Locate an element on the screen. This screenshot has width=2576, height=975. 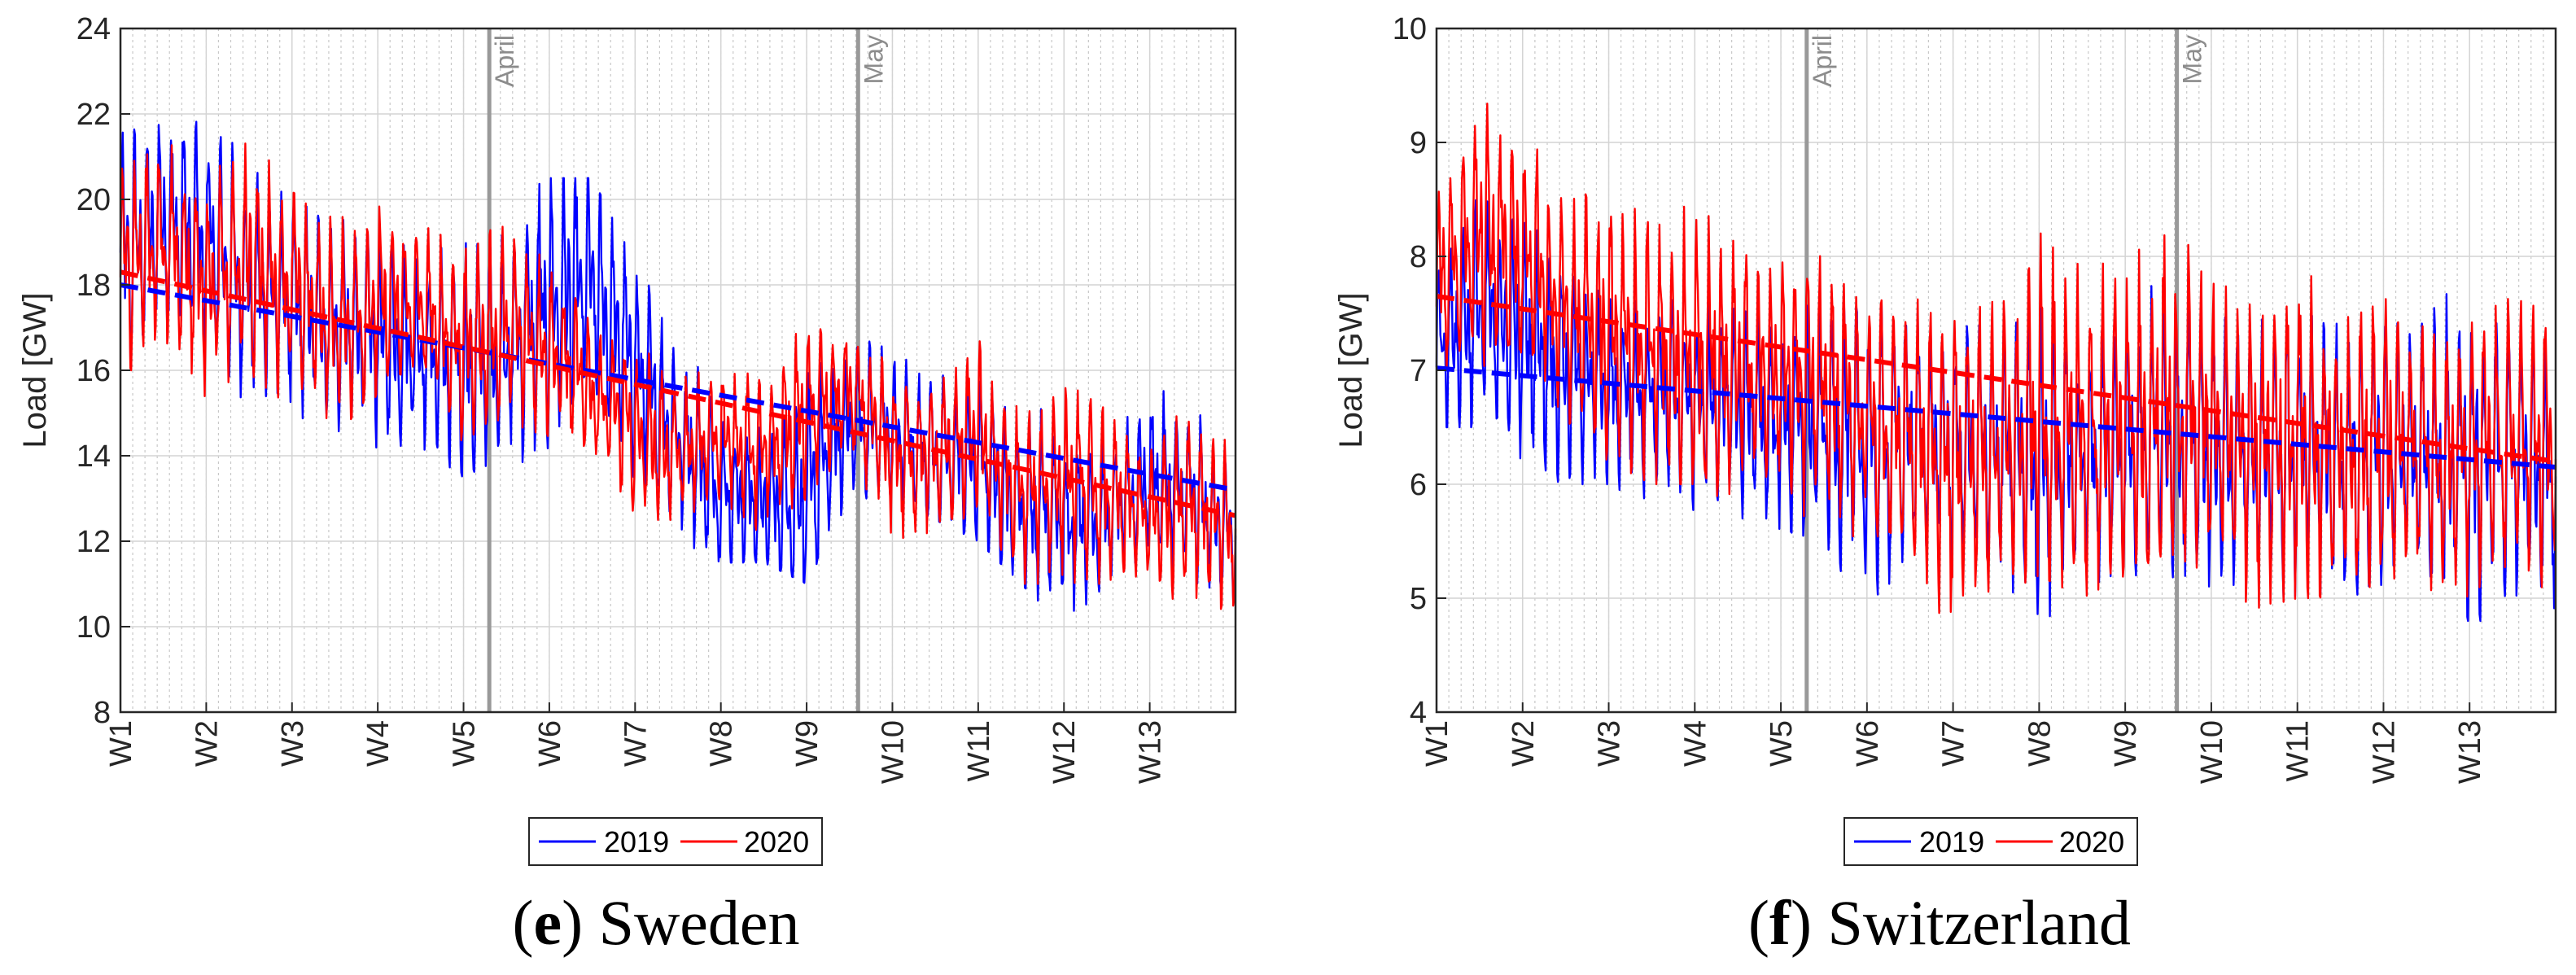
y-tick-label: 6 is located at coordinates (1418, 485).